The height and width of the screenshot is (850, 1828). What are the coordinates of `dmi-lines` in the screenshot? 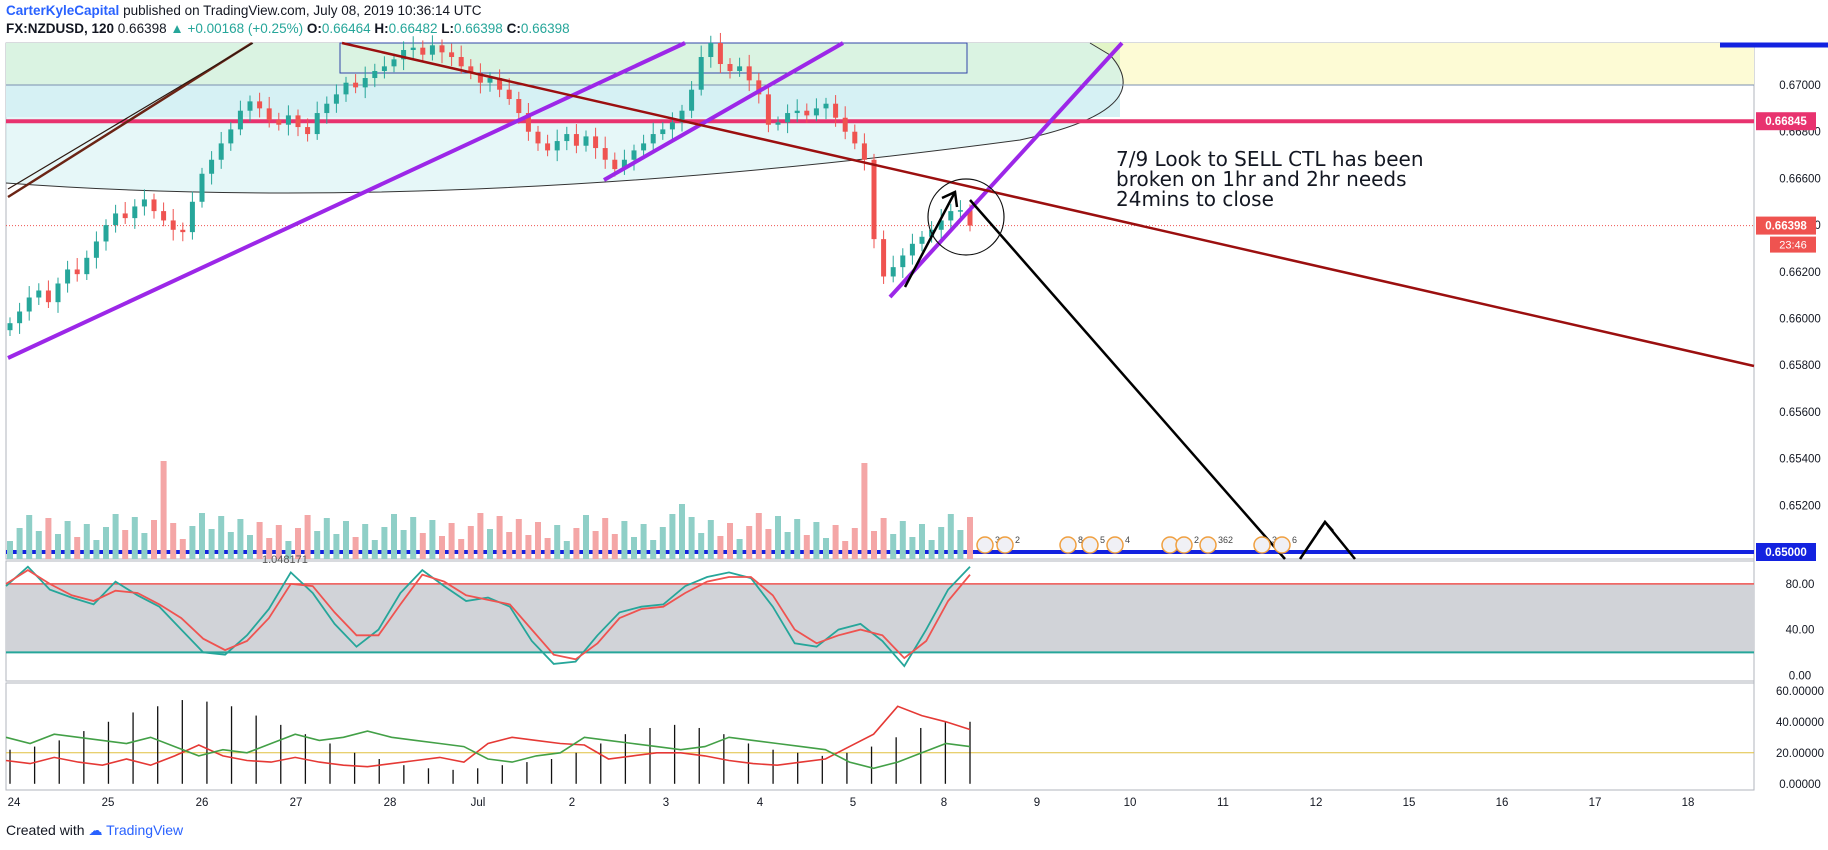 It's located at (488, 737).